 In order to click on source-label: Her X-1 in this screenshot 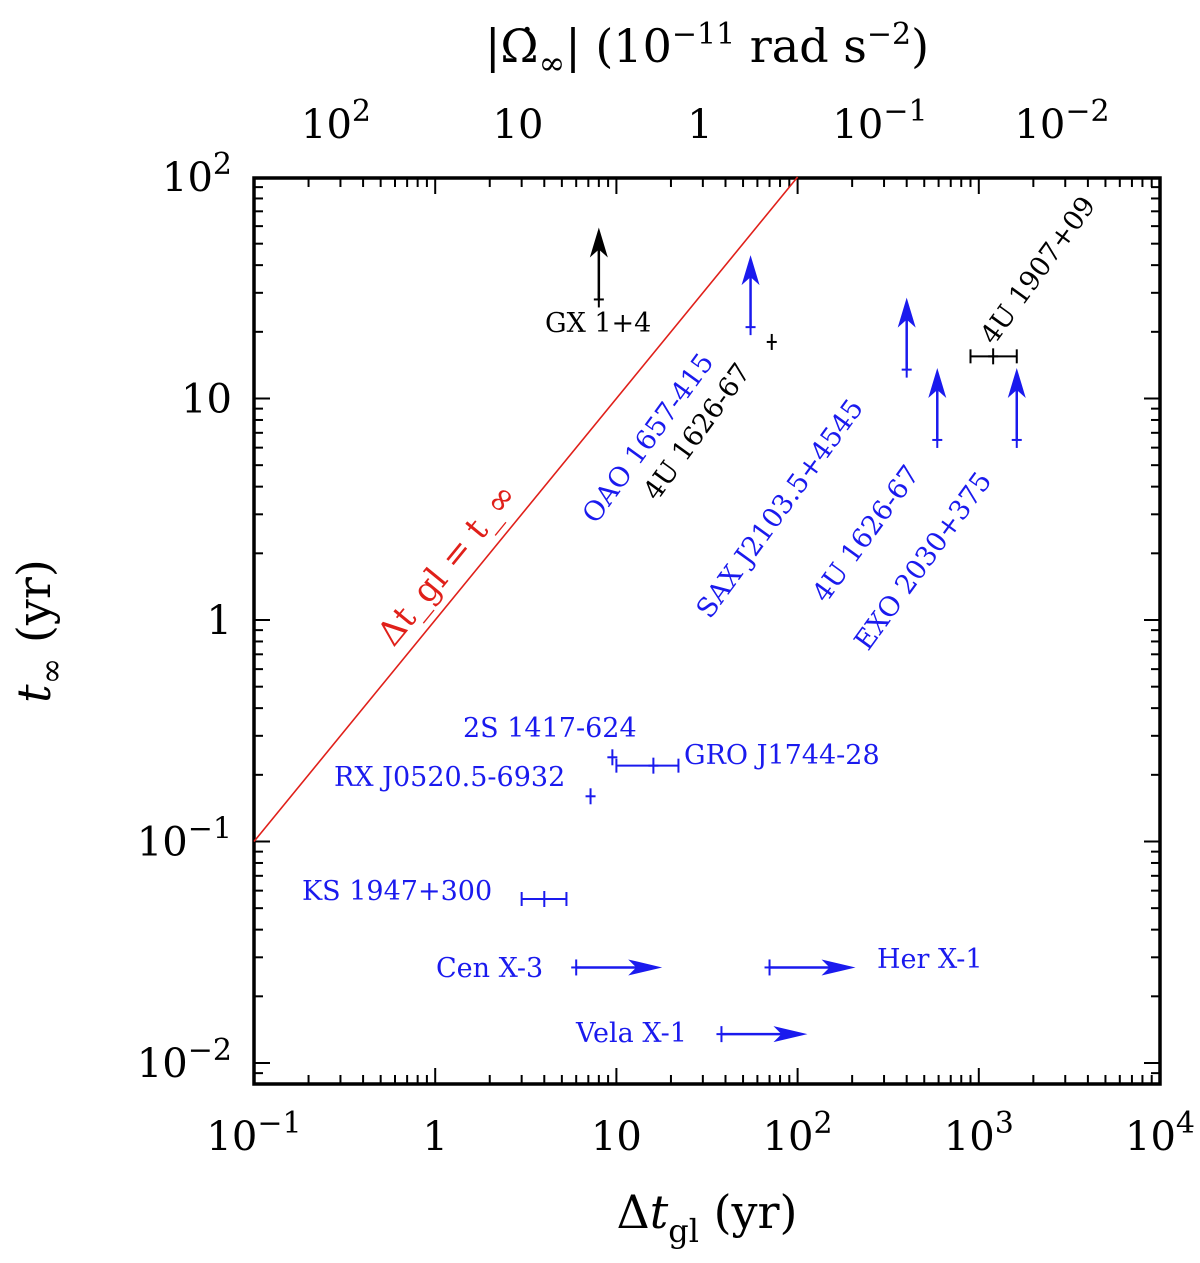, I will do `click(930, 959)`.